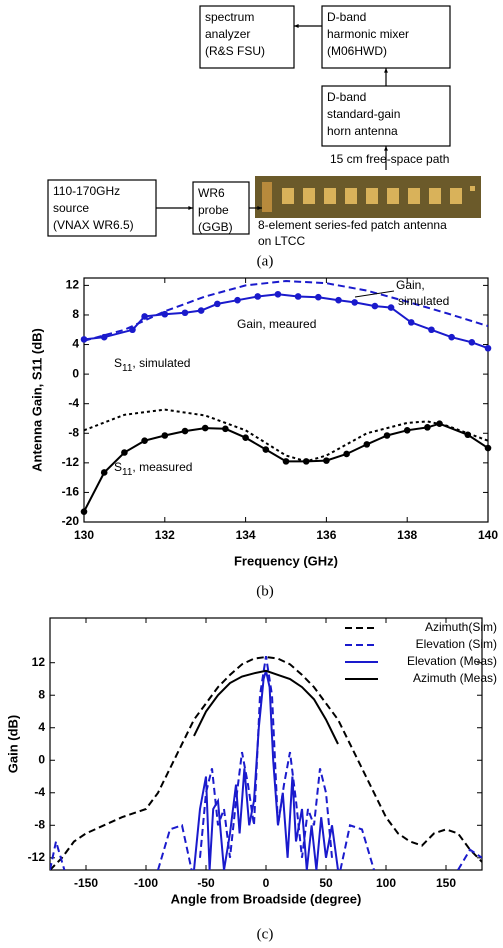 The height and width of the screenshot is (948, 503). I want to click on annotation-part: , measured, so click(162, 467).